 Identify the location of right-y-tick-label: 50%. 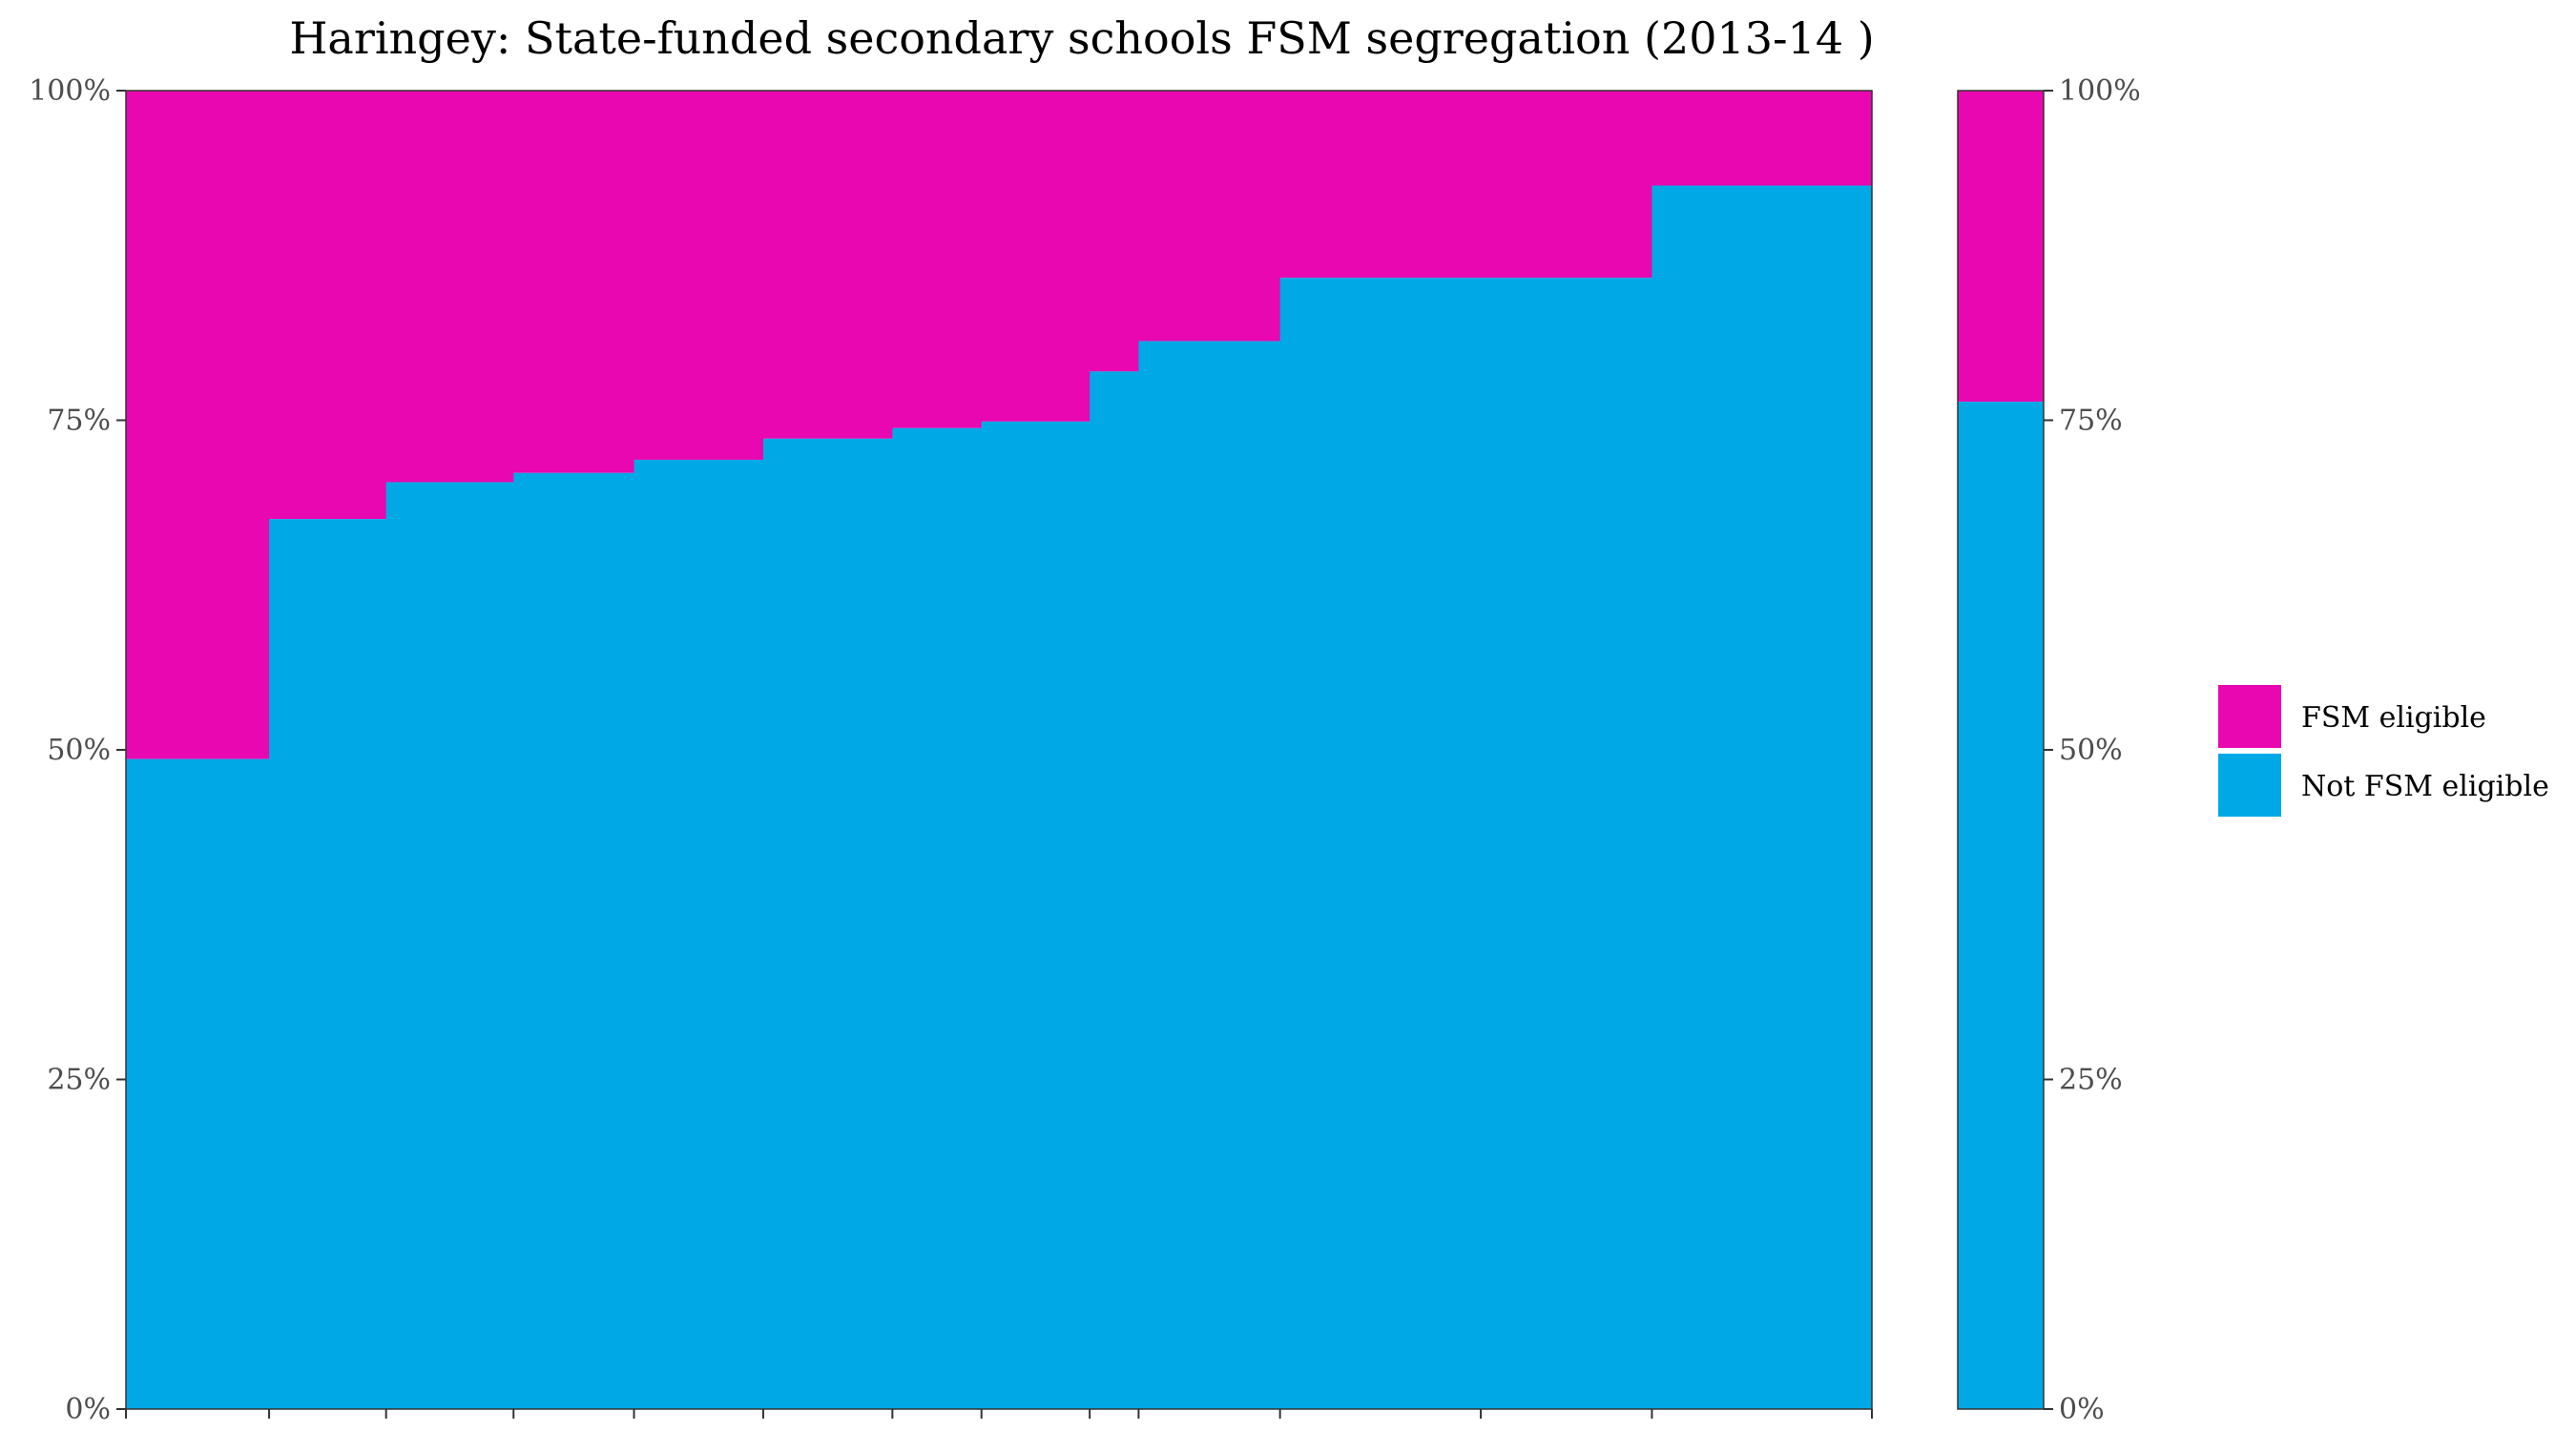
(2091, 750).